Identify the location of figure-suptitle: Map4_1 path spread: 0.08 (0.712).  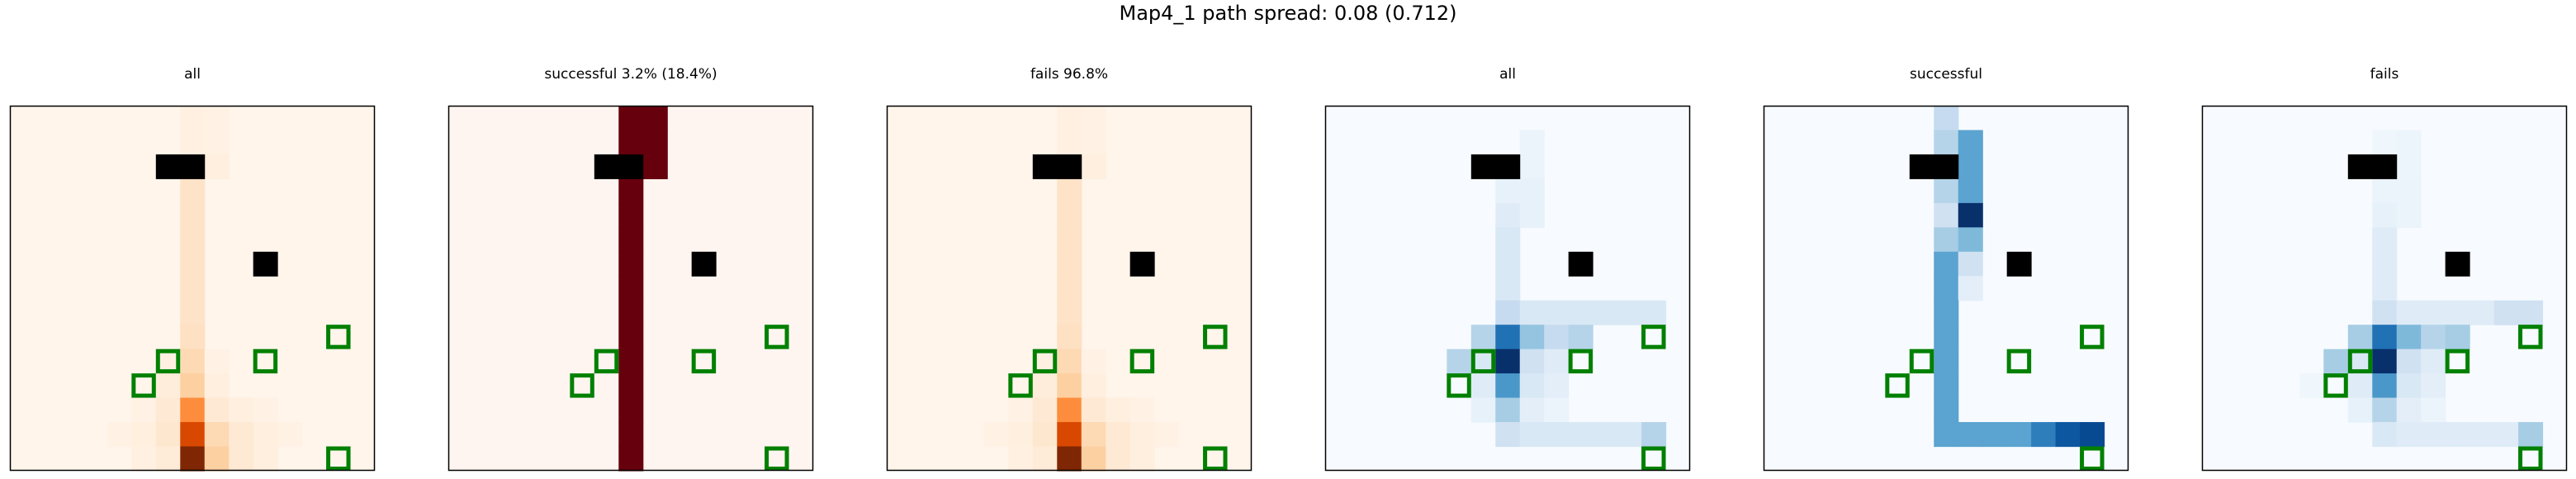
(1288, 14).